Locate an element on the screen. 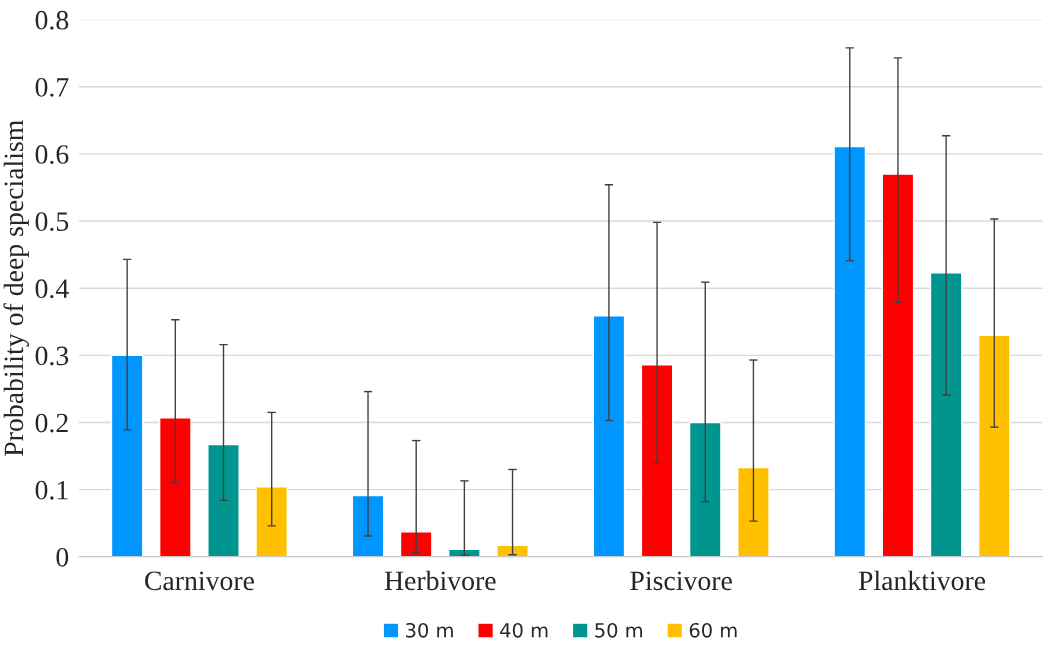 This screenshot has height=655, width=1053. legend-label: 60 m is located at coordinates (713, 630).